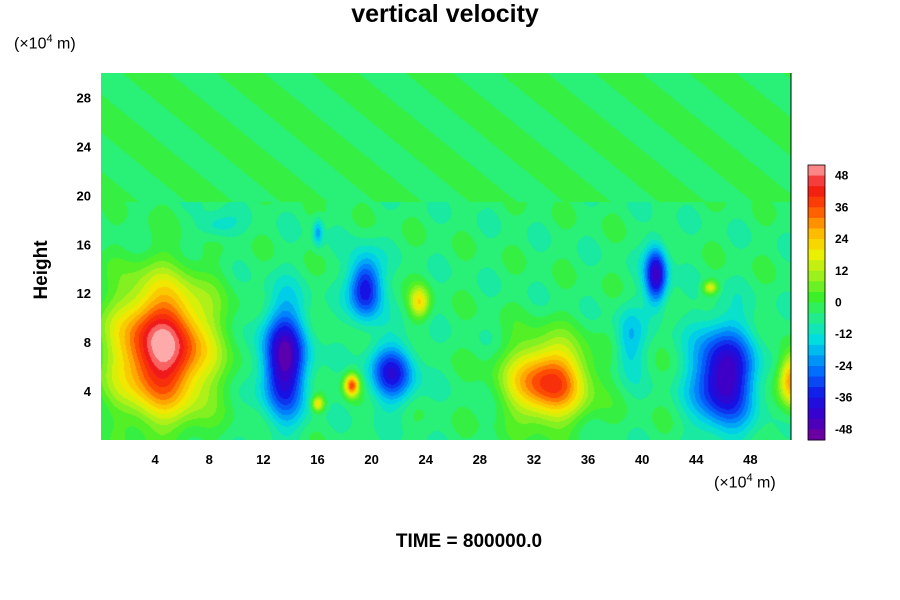  What do you see at coordinates (84, 244) in the screenshot?
I see `y-tick-label: 16` at bounding box center [84, 244].